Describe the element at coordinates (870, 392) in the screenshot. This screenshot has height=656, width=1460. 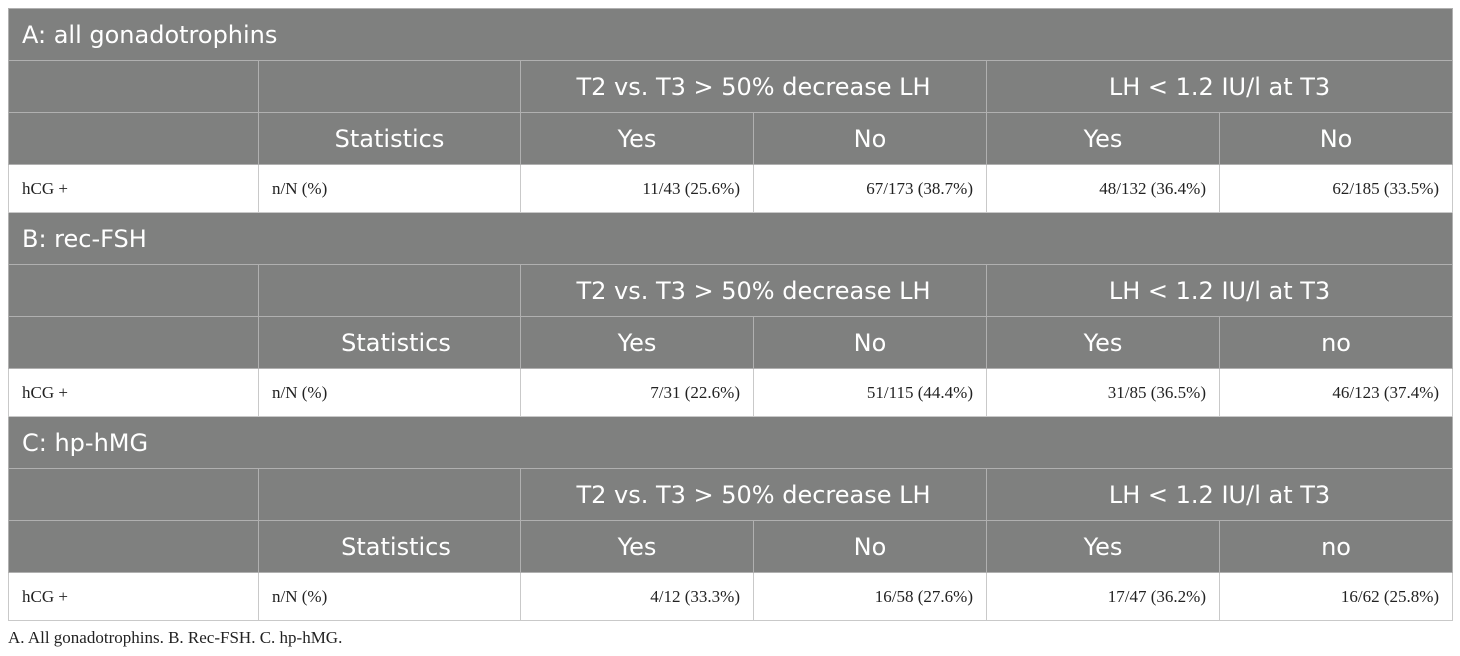
I see `table-cell: 51/115 (44.4%)` at that location.